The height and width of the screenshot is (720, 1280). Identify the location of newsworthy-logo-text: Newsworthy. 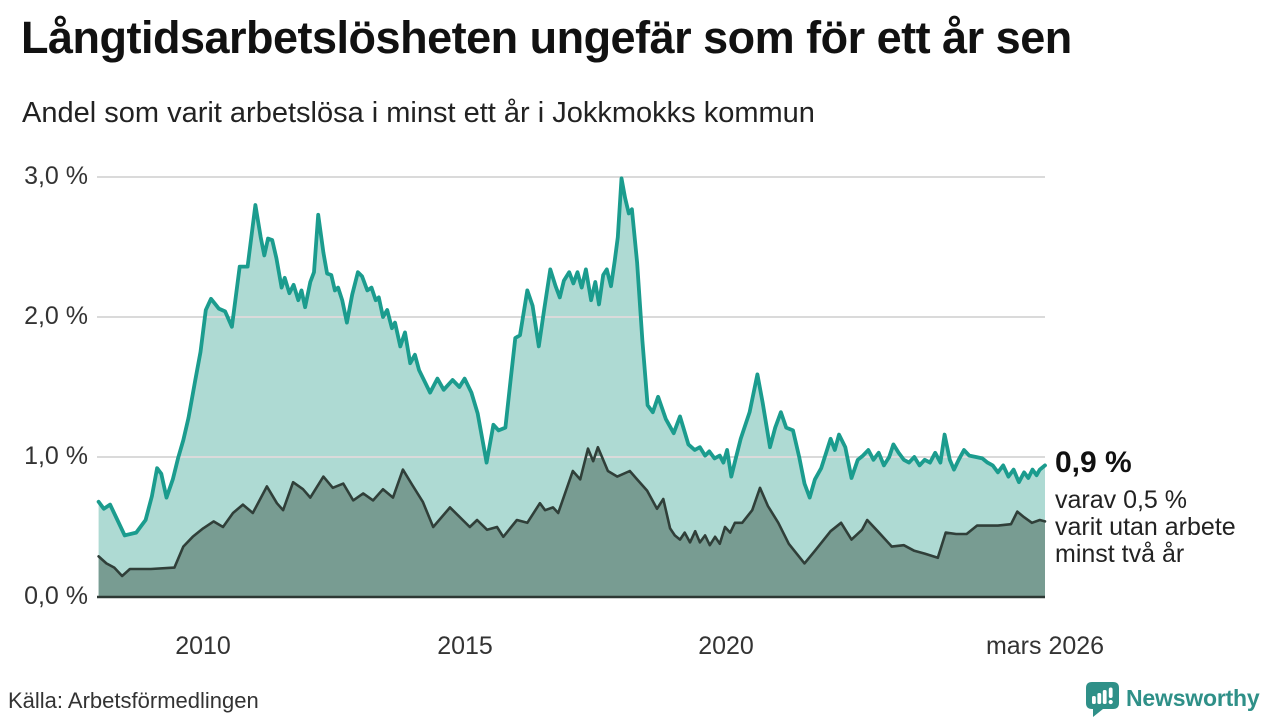
(1193, 698).